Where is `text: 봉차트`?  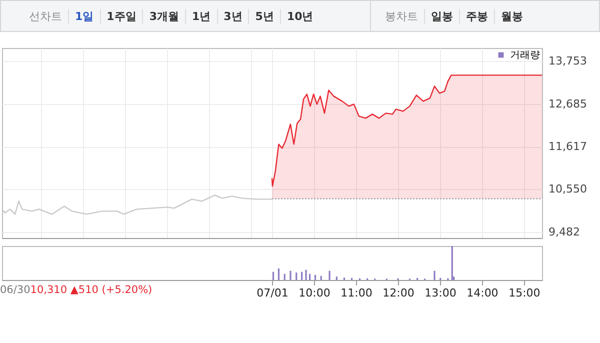 text: 봉차트 is located at coordinates (401, 16).